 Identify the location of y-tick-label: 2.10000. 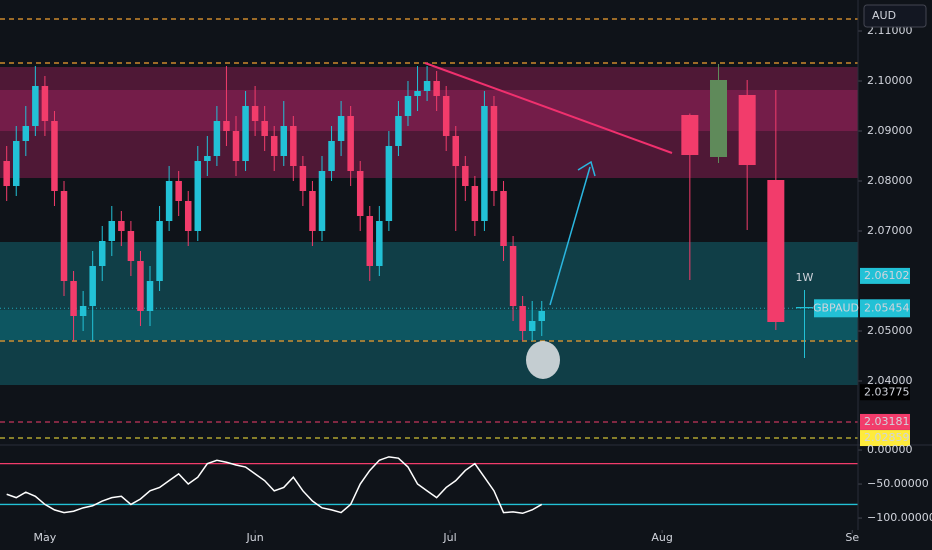
(890, 80).